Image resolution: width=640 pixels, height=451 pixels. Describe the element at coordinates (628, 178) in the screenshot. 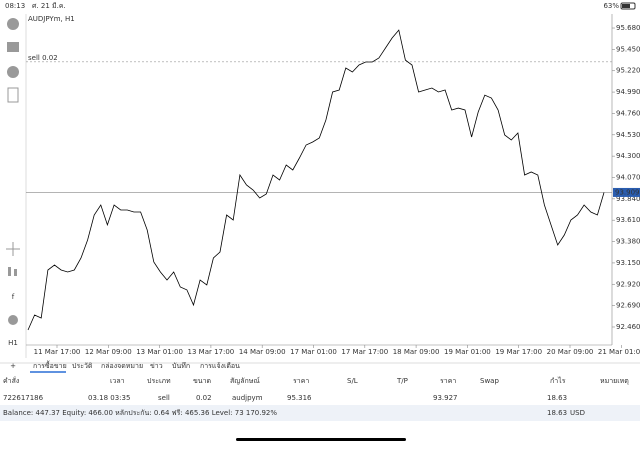

I see `y-tick-label: 94.070` at that location.